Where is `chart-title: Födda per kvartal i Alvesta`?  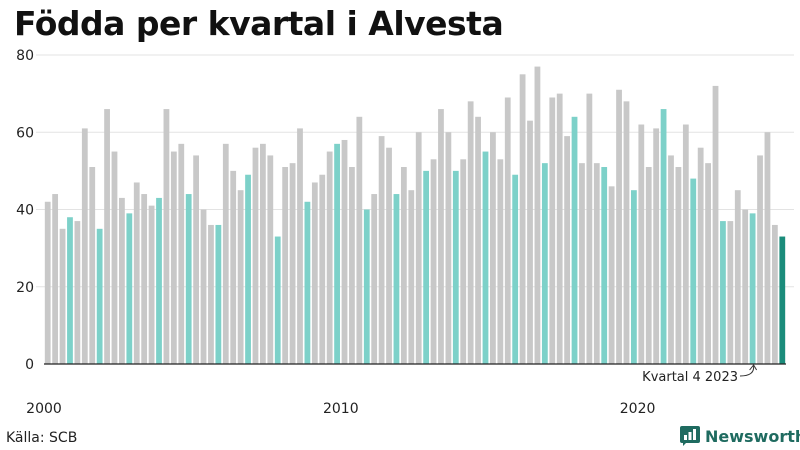 chart-title: Födda per kvartal i Alvesta is located at coordinates (259, 23).